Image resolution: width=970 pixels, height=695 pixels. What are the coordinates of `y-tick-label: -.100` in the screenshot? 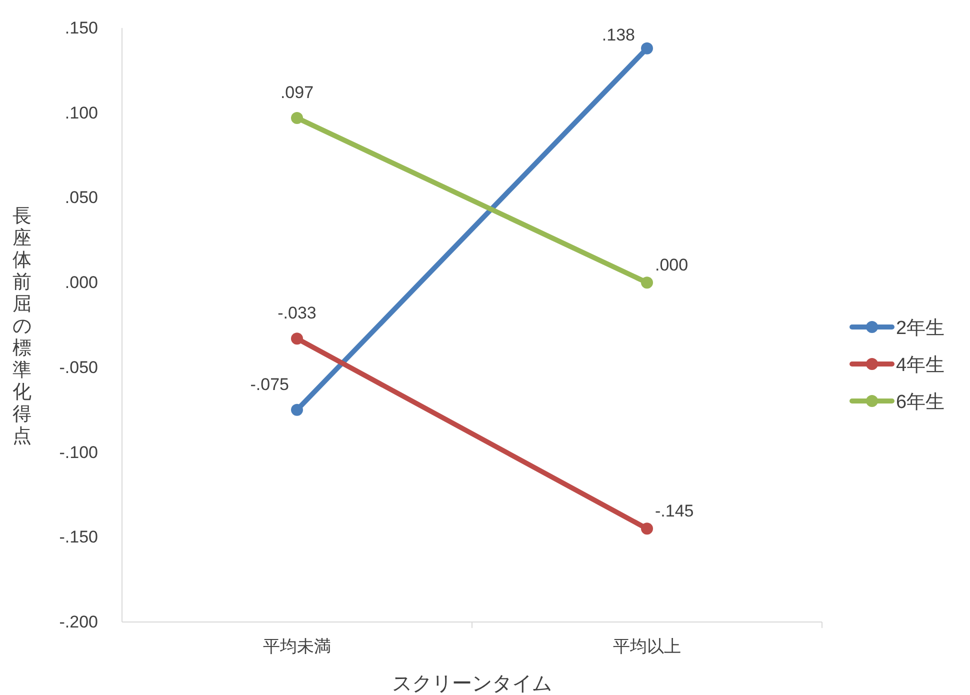 It's located at (78, 452).